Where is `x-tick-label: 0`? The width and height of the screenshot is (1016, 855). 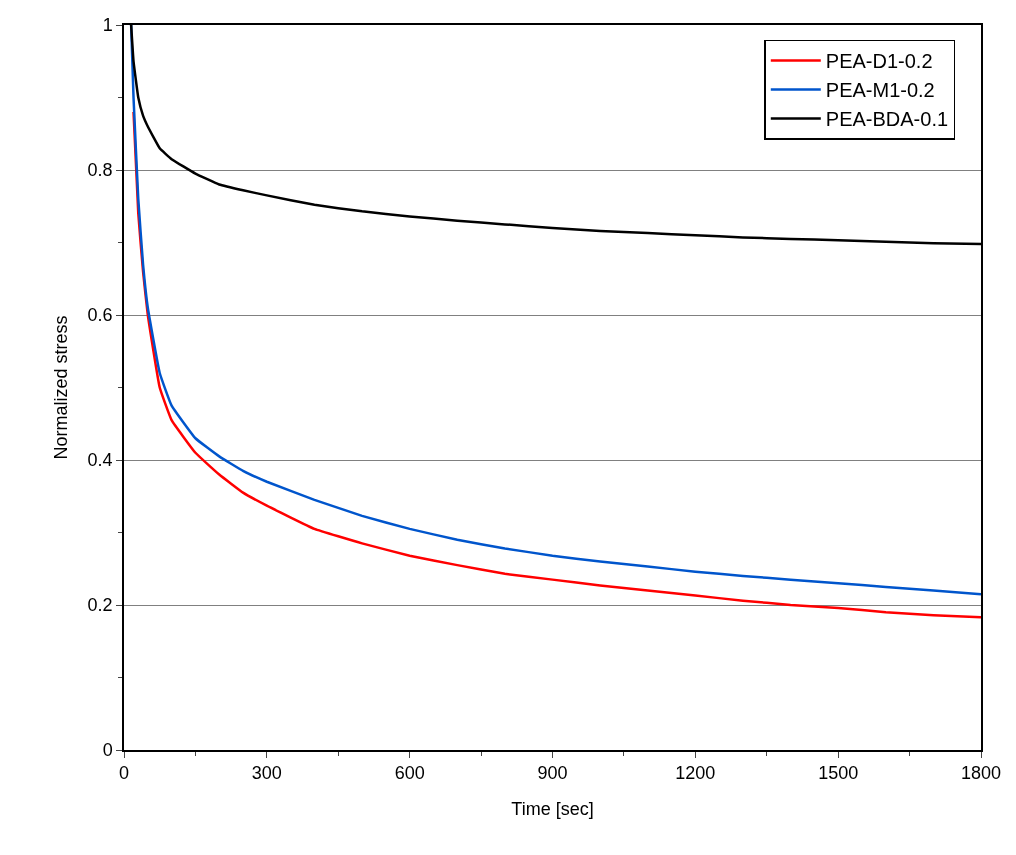
x-tick-label: 0 is located at coordinates (124, 773).